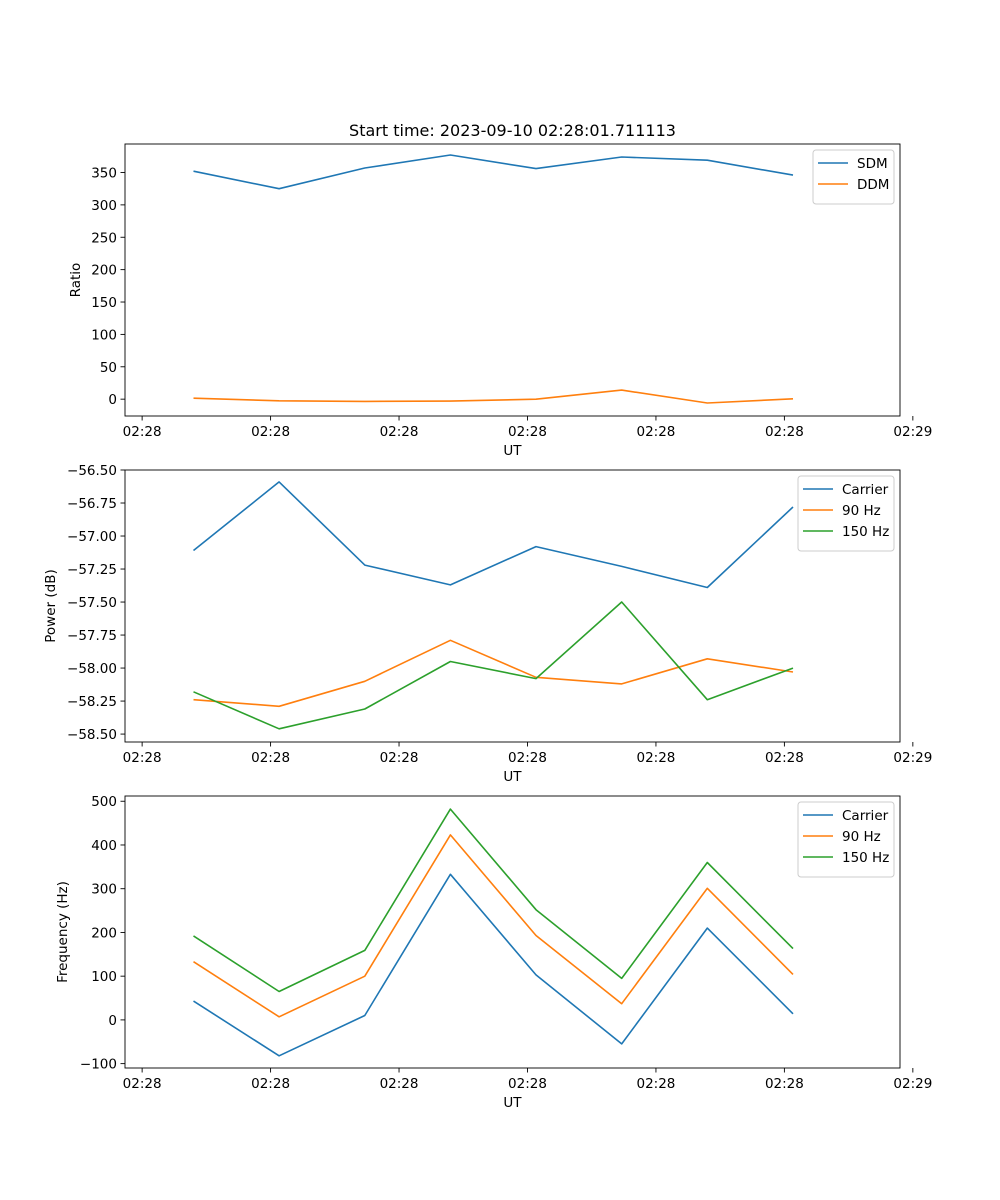  I want to click on y-axis-label: Frequency (Hz), so click(63, 932).